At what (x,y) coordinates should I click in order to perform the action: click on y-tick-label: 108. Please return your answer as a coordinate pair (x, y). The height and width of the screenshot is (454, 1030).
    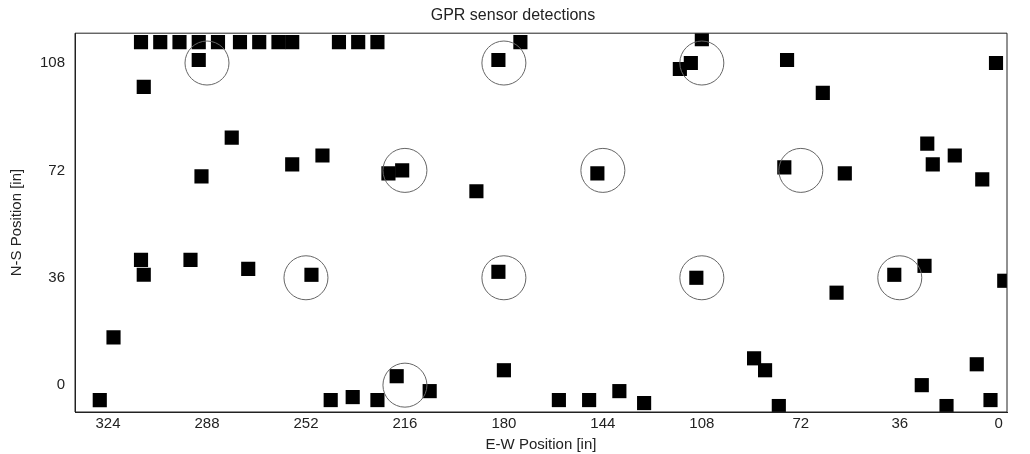
    Looking at the image, I should click on (53, 62).